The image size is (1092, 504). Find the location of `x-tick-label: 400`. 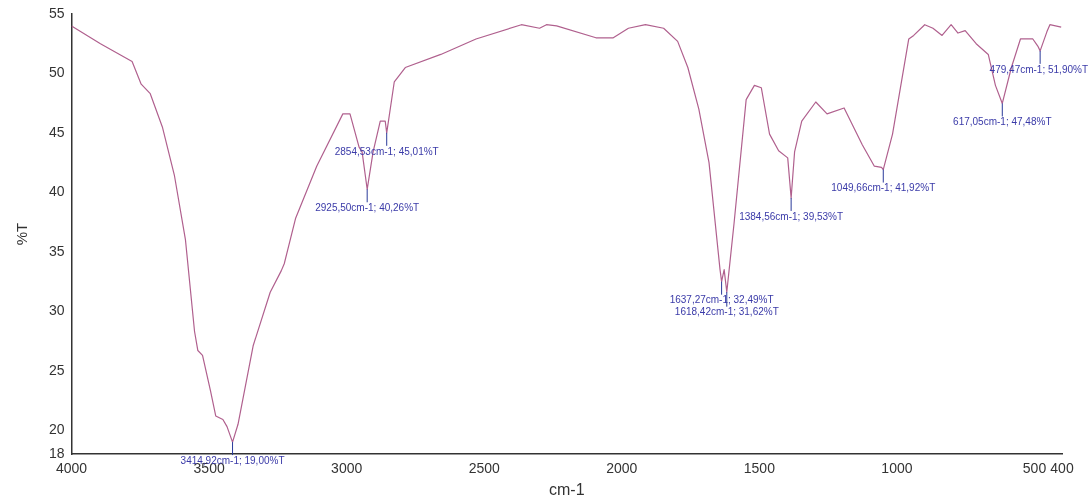

x-tick-label: 400 is located at coordinates (1062, 468).